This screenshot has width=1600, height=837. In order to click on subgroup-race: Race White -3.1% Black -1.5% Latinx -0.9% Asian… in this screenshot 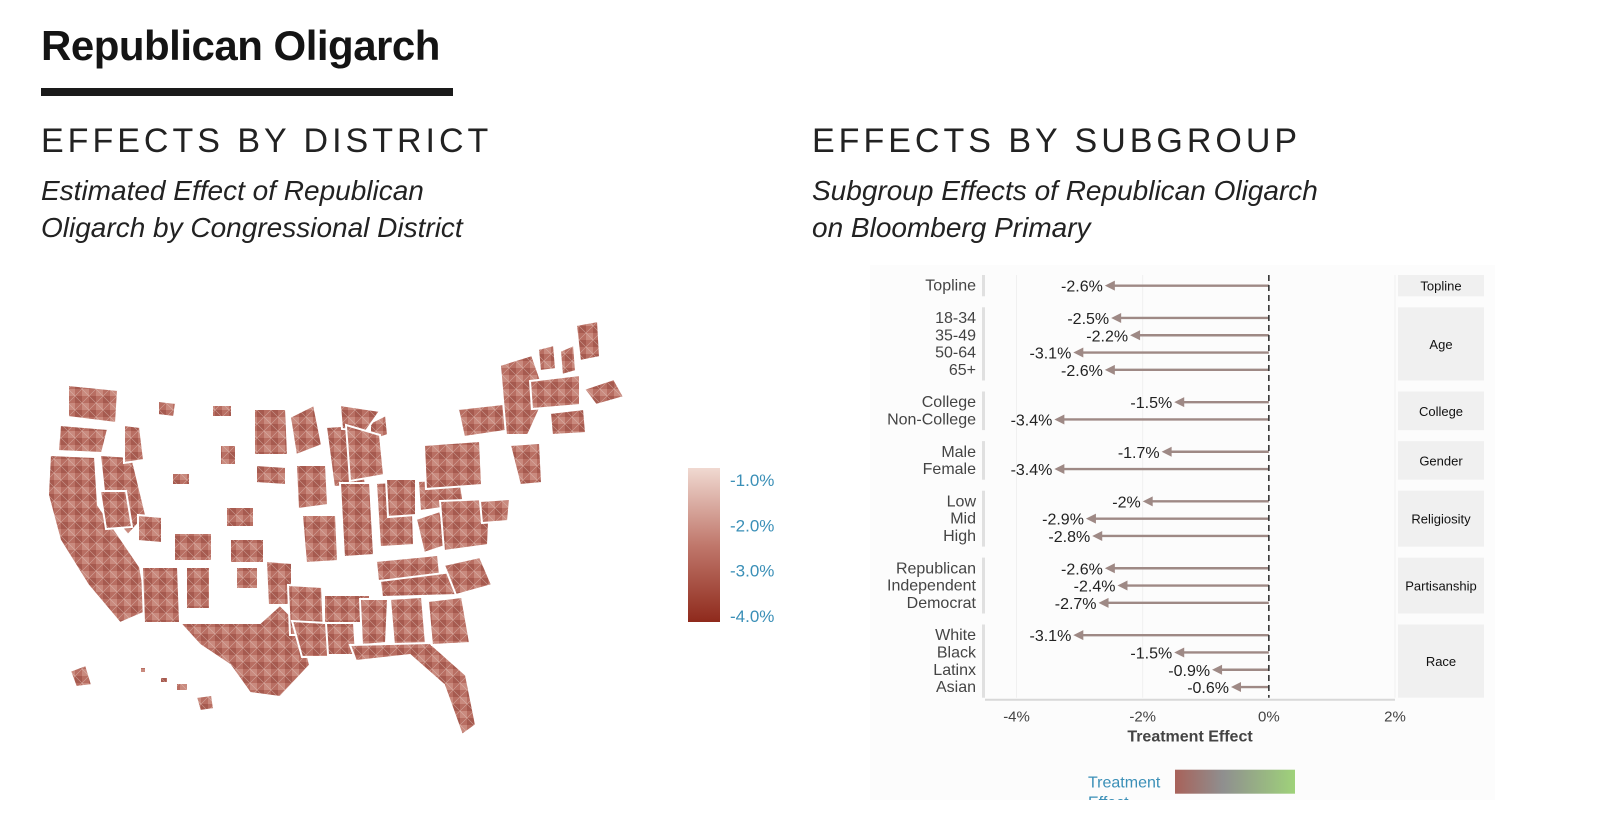, I will do `click(1208, 661)`.